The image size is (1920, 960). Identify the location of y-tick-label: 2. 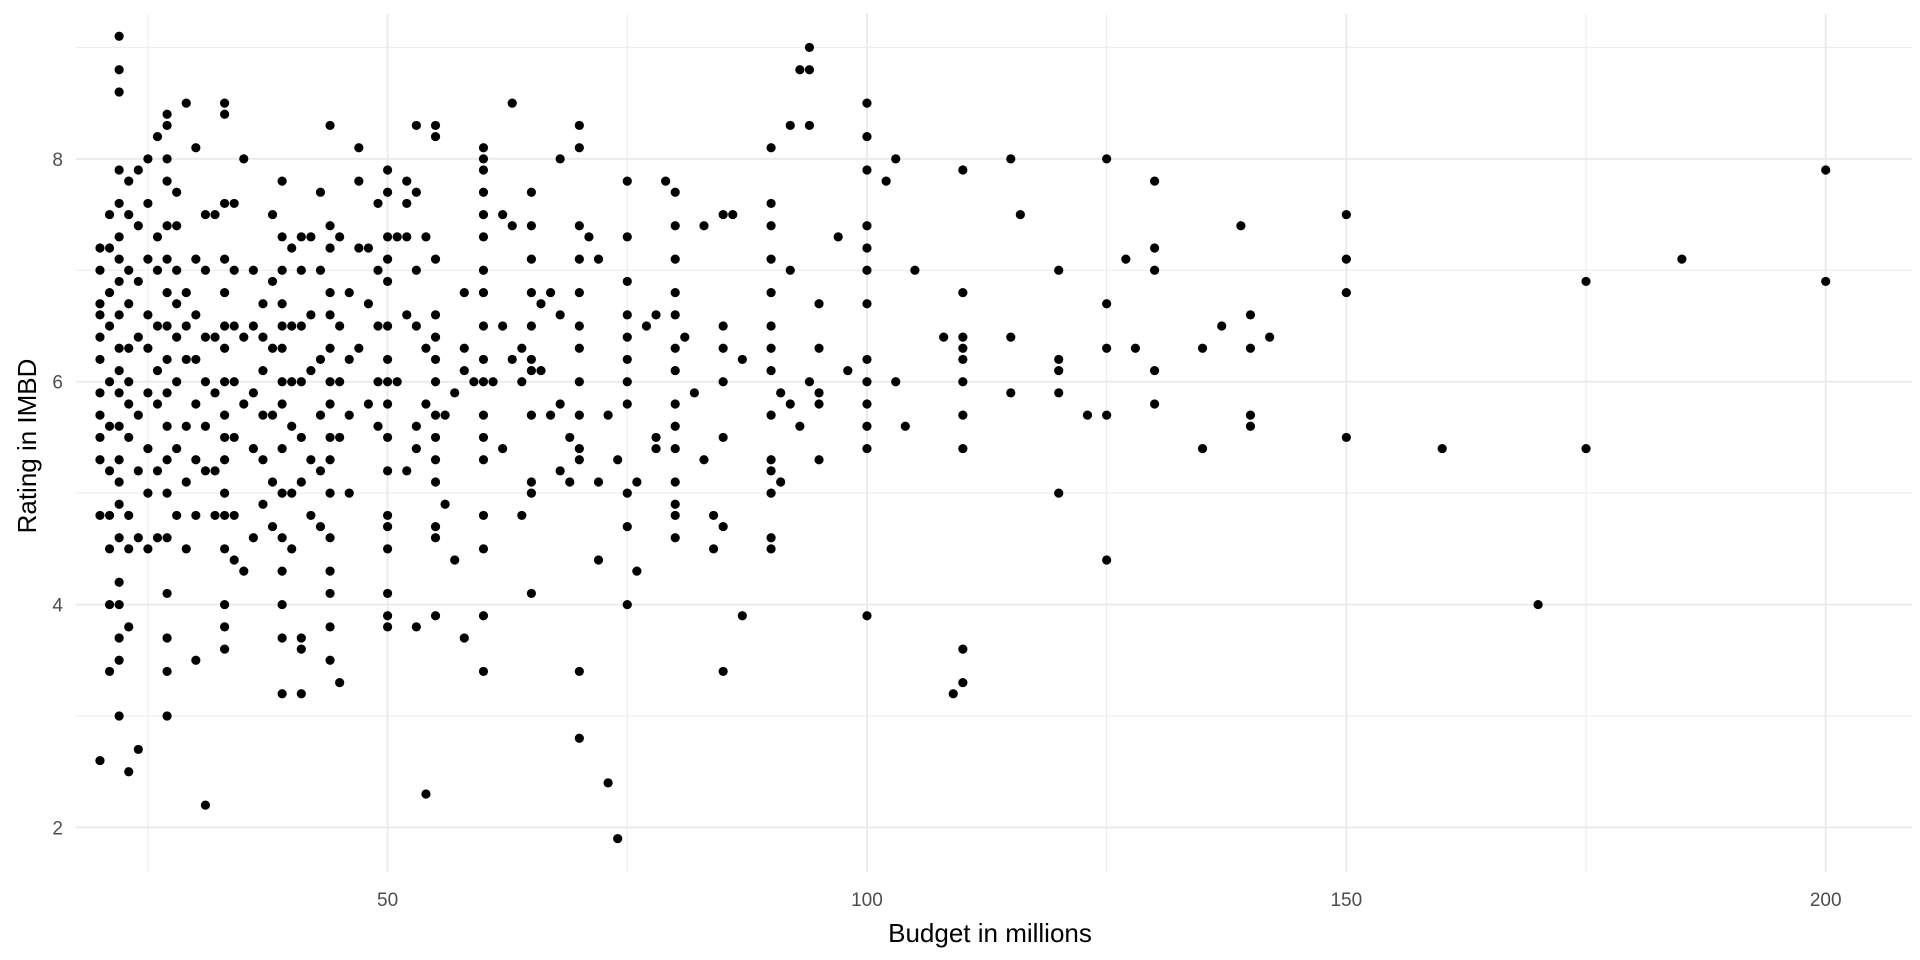
(57, 828).